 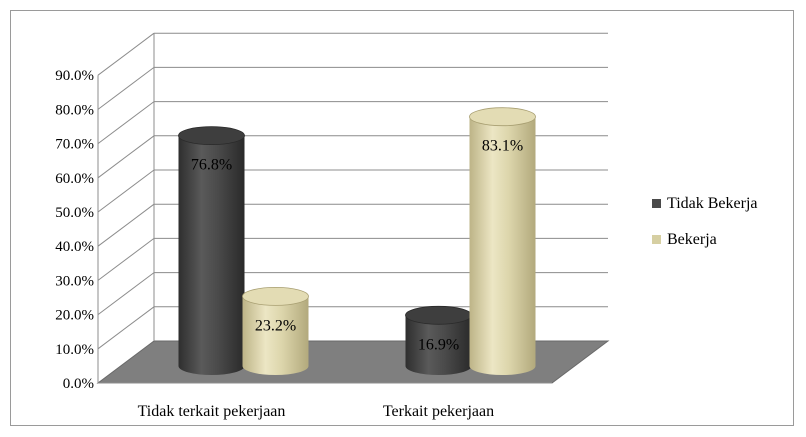 I want to click on x-tick-label: Terkait pekerjaan, so click(x=438, y=411).